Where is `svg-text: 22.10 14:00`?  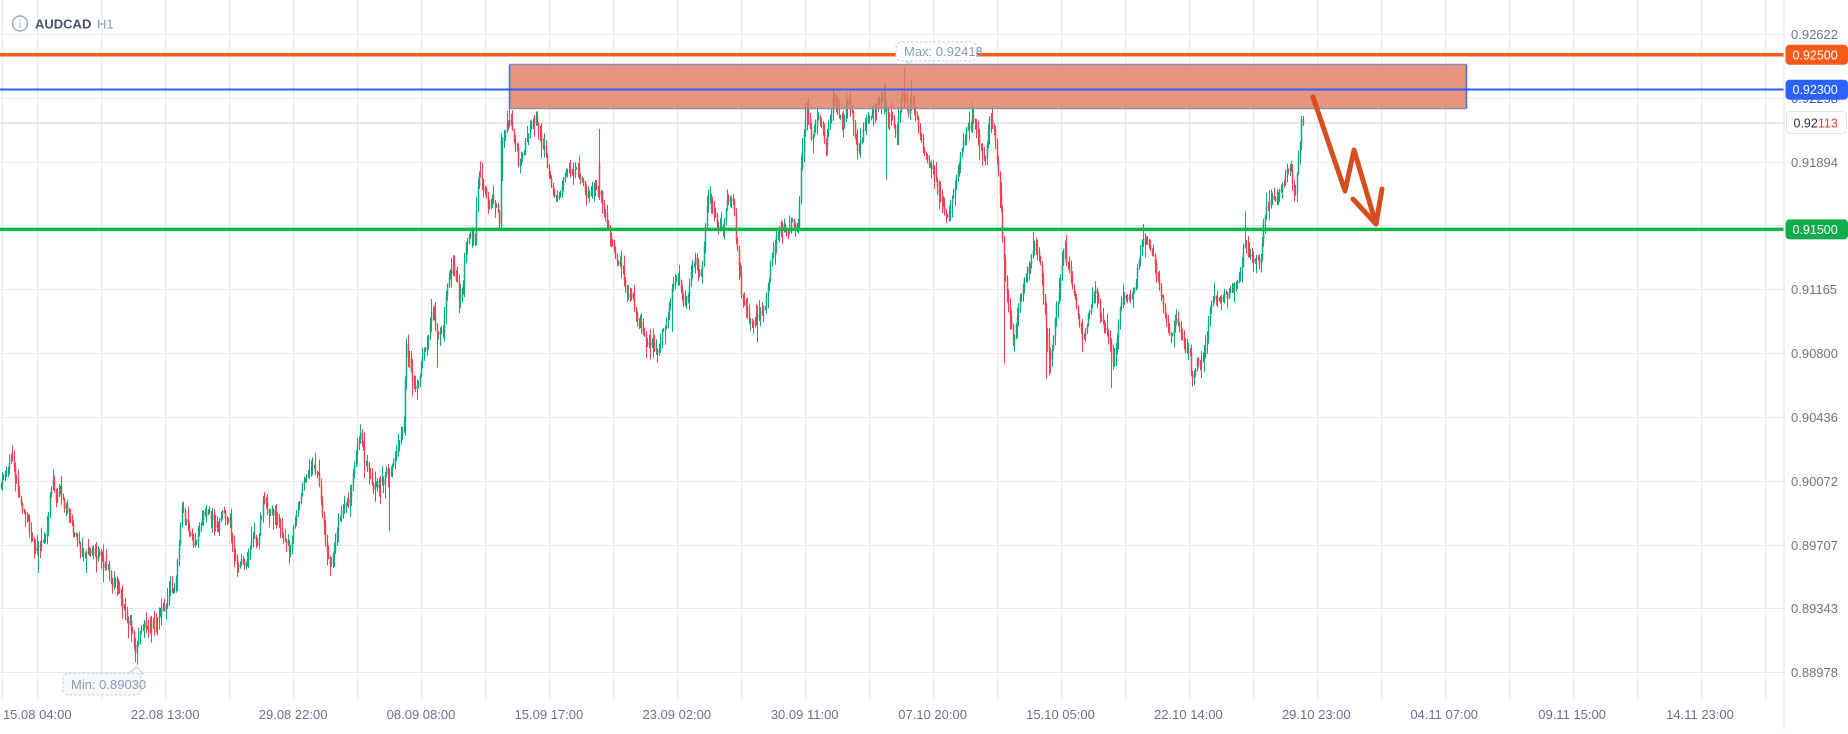 svg-text: 22.10 14:00 is located at coordinates (1188, 714).